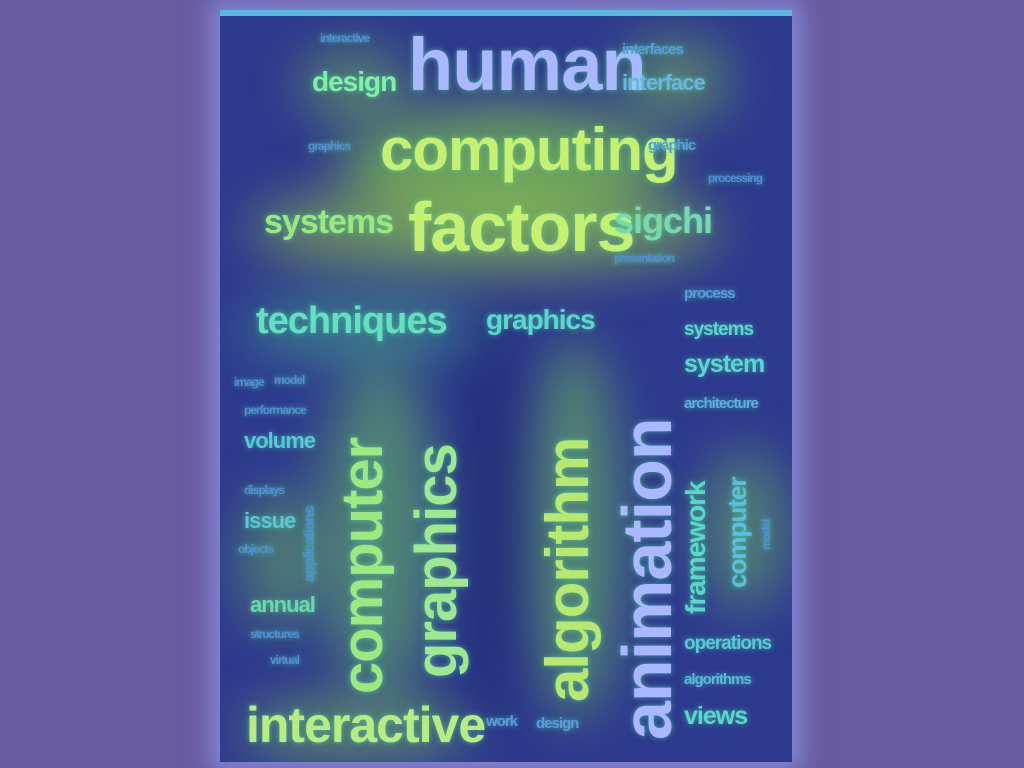 The height and width of the screenshot is (768, 1024). Describe the element at coordinates (329, 222) in the screenshot. I see `word-systems-left: systems` at that location.